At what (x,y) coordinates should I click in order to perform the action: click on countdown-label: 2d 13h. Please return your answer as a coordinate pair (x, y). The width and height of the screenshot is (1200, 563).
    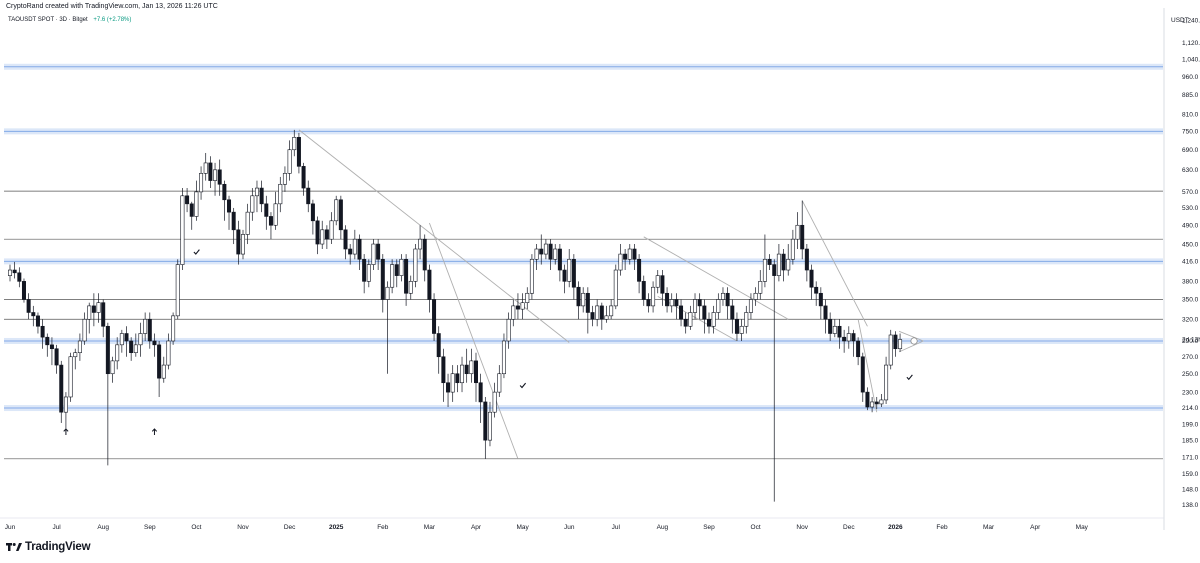
    Looking at the image, I should click on (1191, 340).